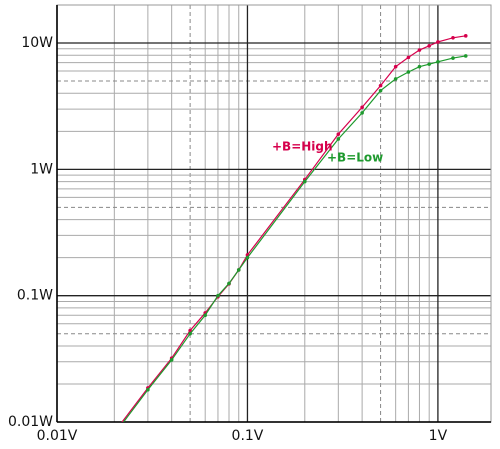 This screenshot has height=449, width=500. I want to click on y-tick-label: 10W, so click(37, 43).